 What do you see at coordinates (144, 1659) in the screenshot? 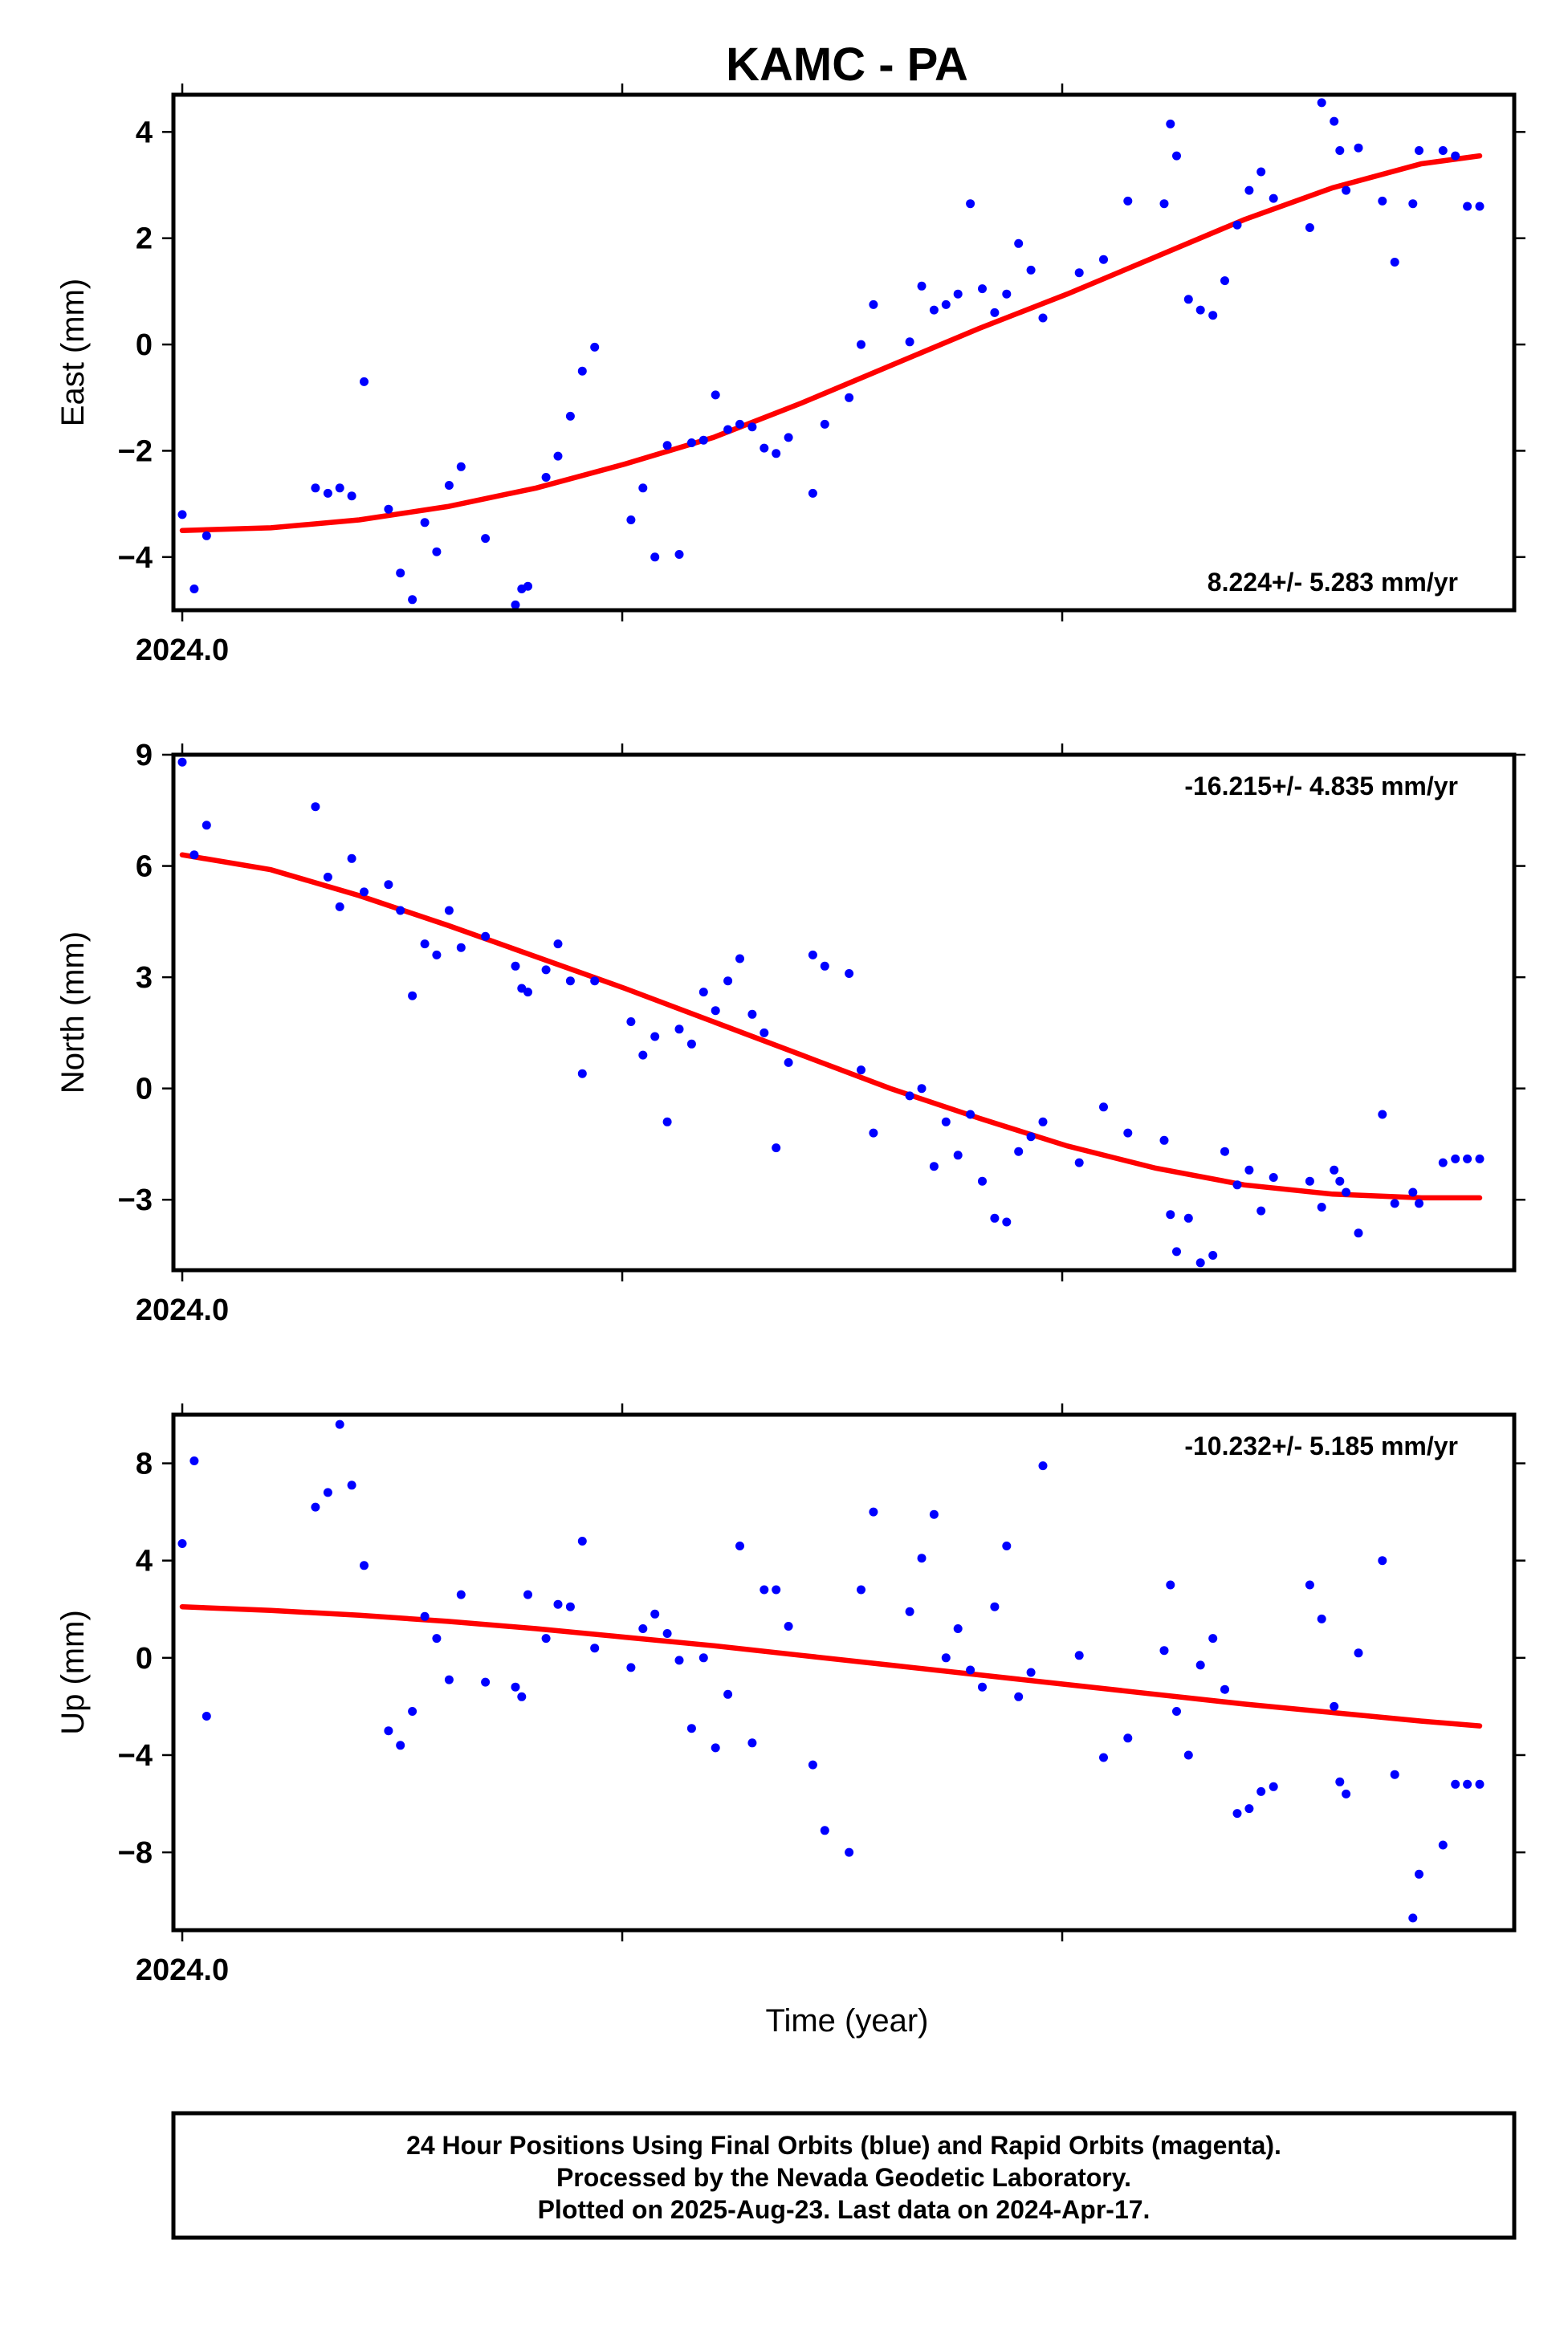
I see `up-y-tick-label: 0` at bounding box center [144, 1659].